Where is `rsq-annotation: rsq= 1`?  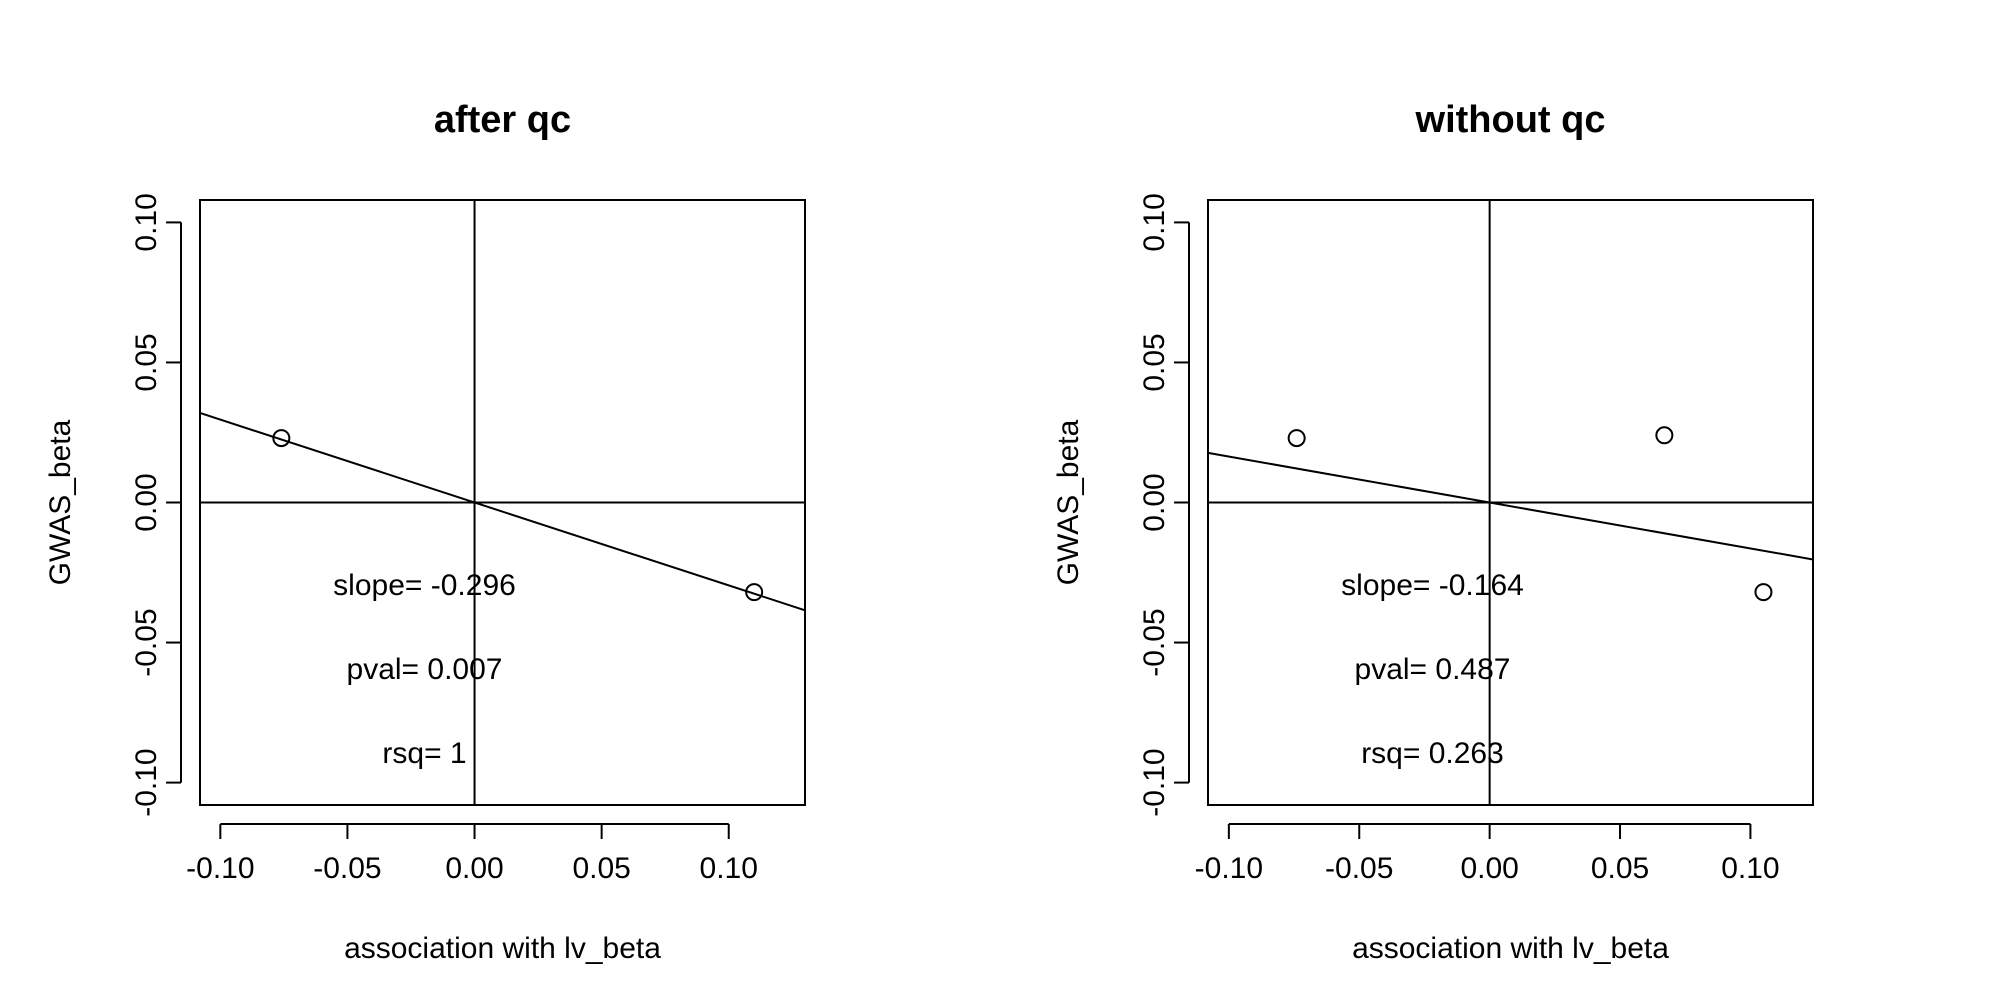
rsq-annotation: rsq= 1 is located at coordinates (424, 753).